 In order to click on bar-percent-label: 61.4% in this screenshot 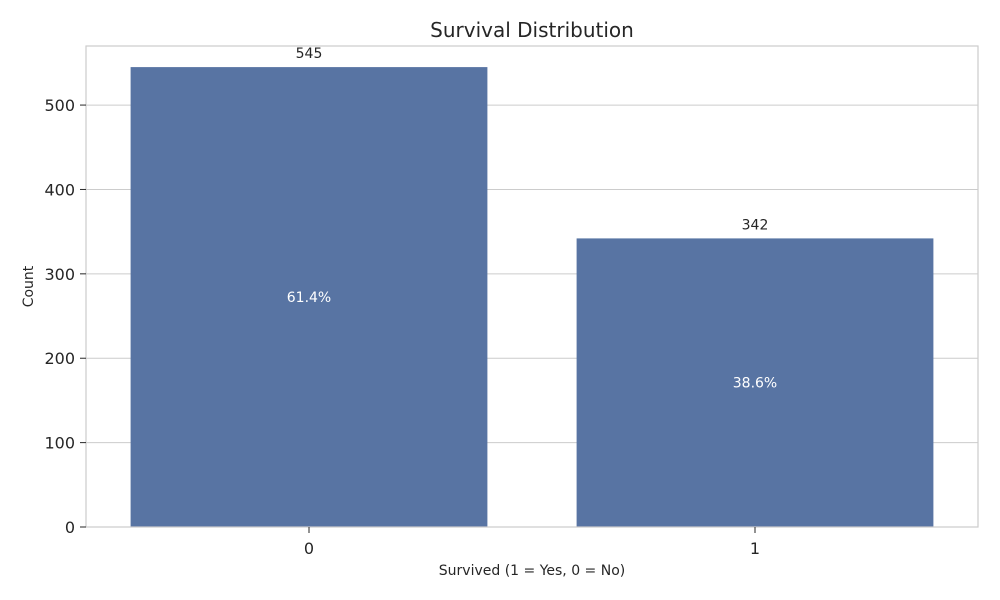, I will do `click(309, 298)`.